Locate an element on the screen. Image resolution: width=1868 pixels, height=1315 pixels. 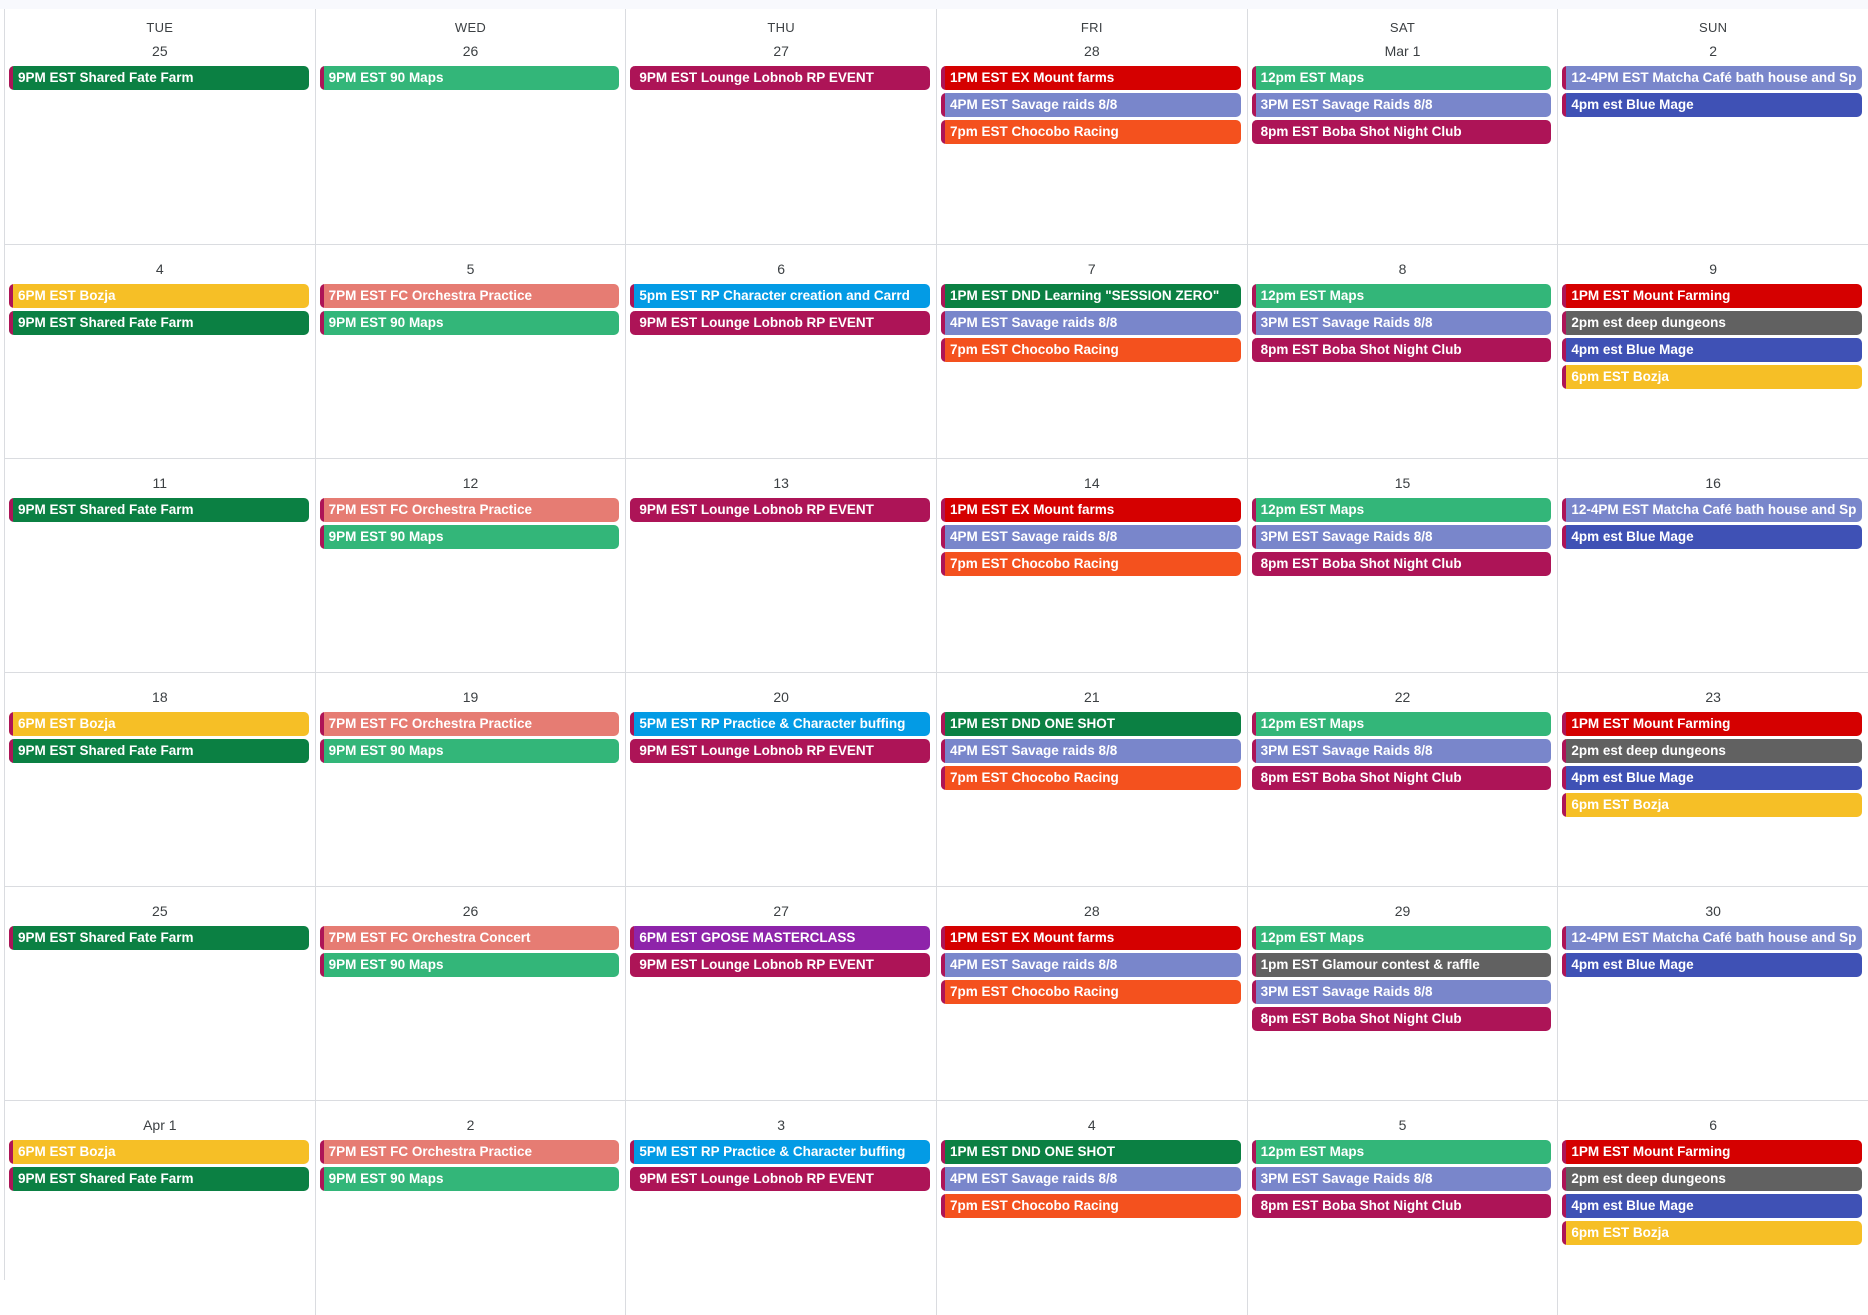
day-number: 26 is located at coordinates (470, 911).